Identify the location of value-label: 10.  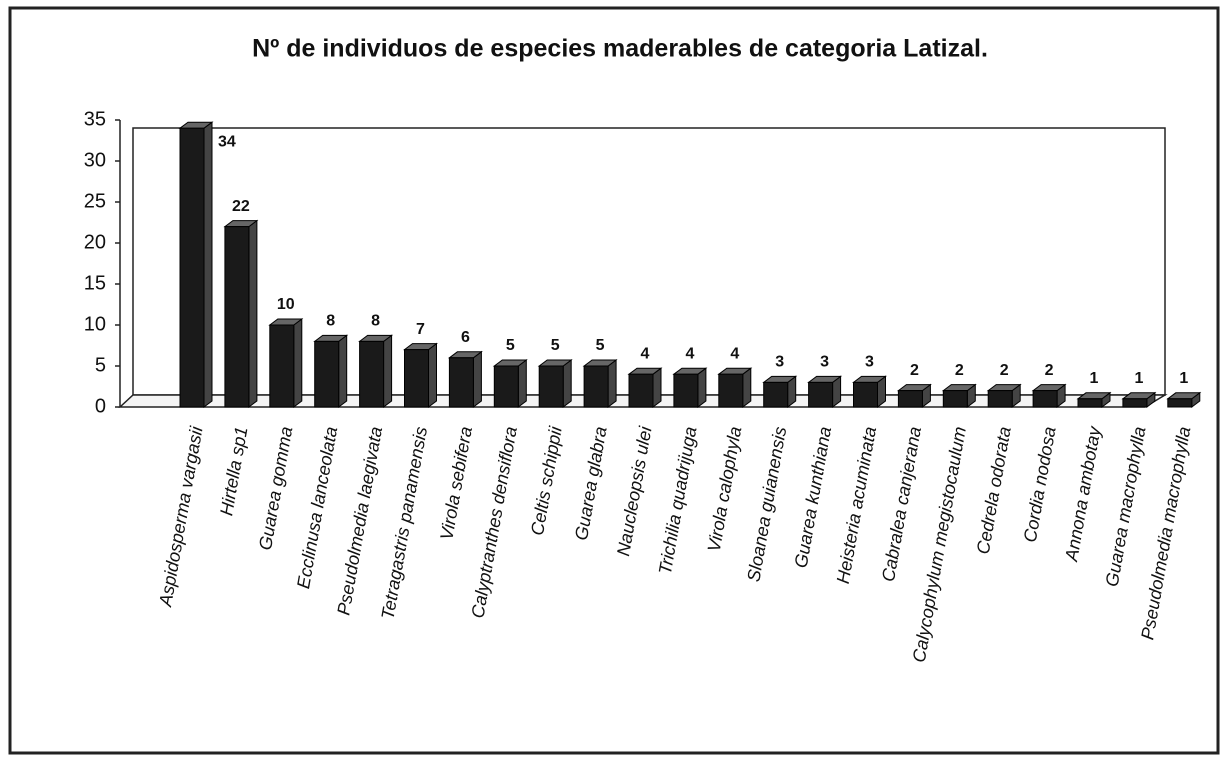
(286, 304).